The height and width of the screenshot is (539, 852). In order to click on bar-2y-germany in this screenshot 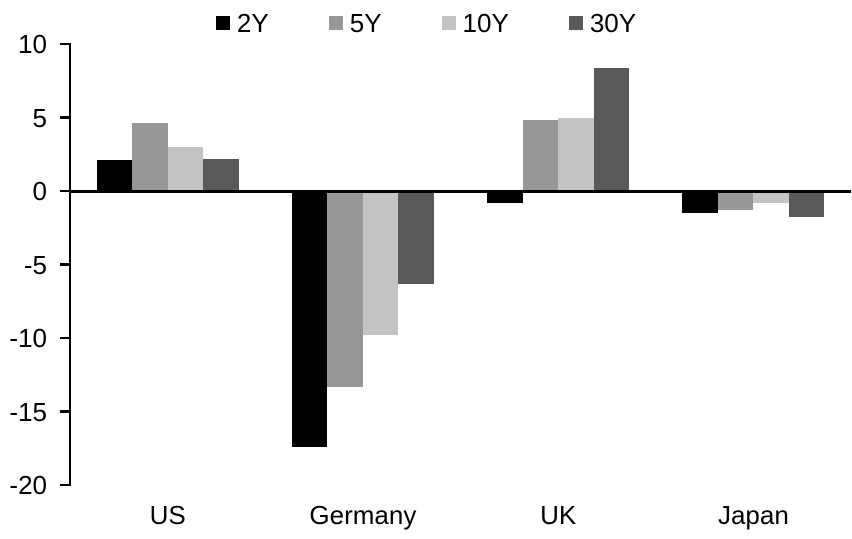, I will do `click(309, 319)`.